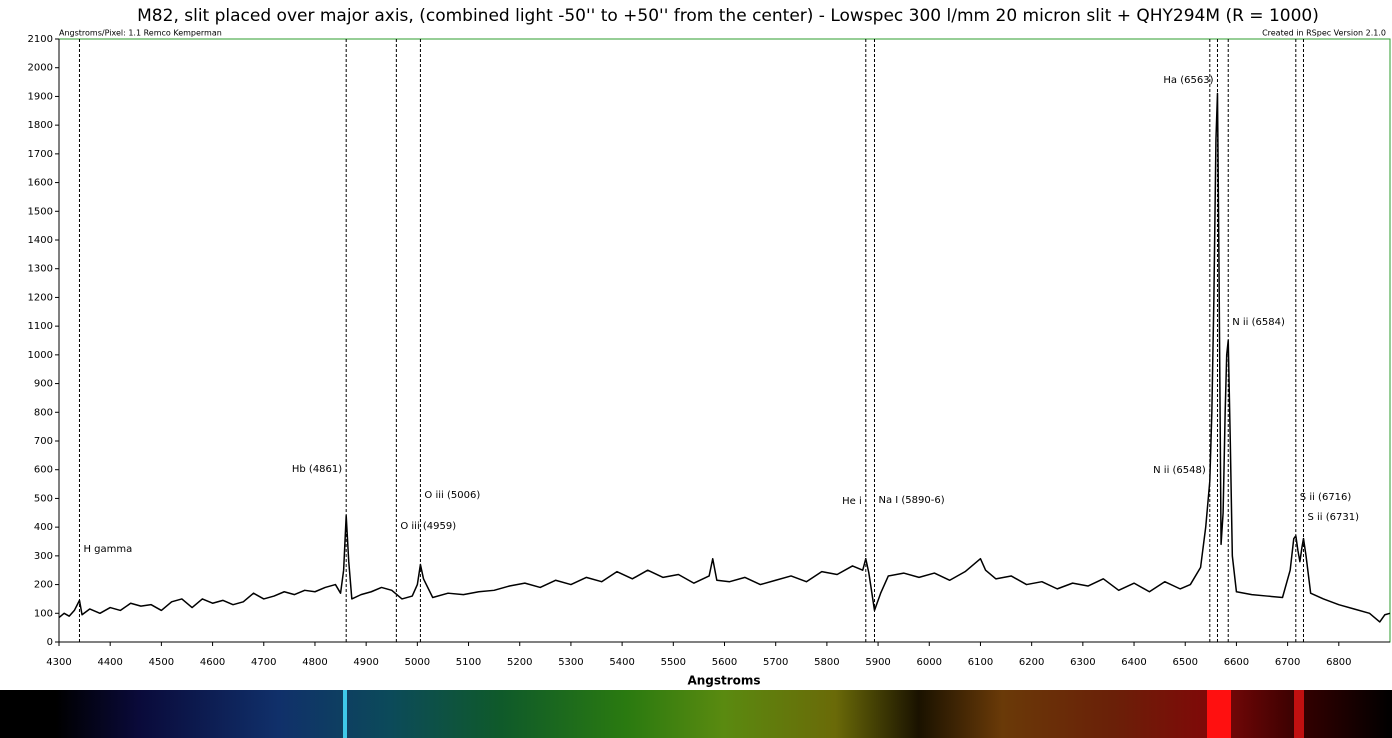 The height and width of the screenshot is (738, 1392). I want to click on x-tick-label: 6800, so click(1338, 662).